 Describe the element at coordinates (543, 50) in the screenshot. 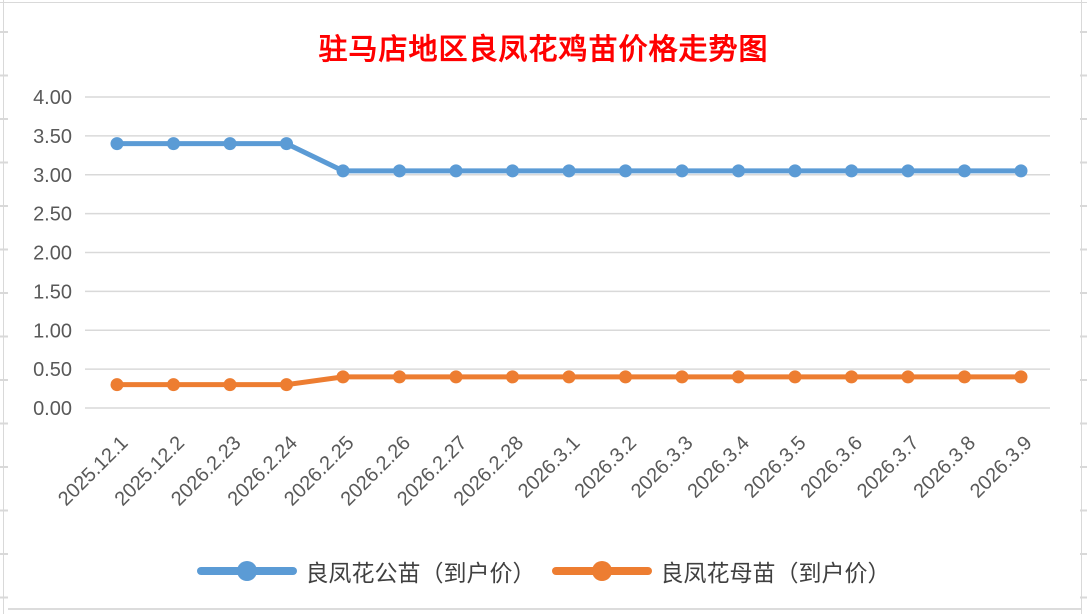

I see `chart-title: 驻马店地区良凤花鸡苗价格走势图` at that location.